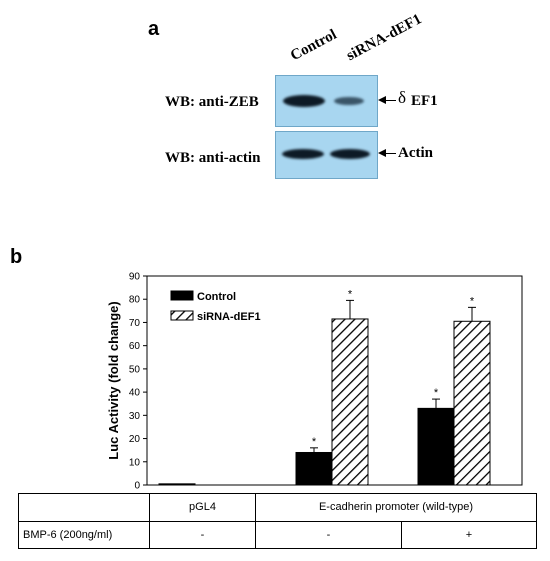 The image size is (550, 561). I want to click on arrow-zeb, so click(388, 100).